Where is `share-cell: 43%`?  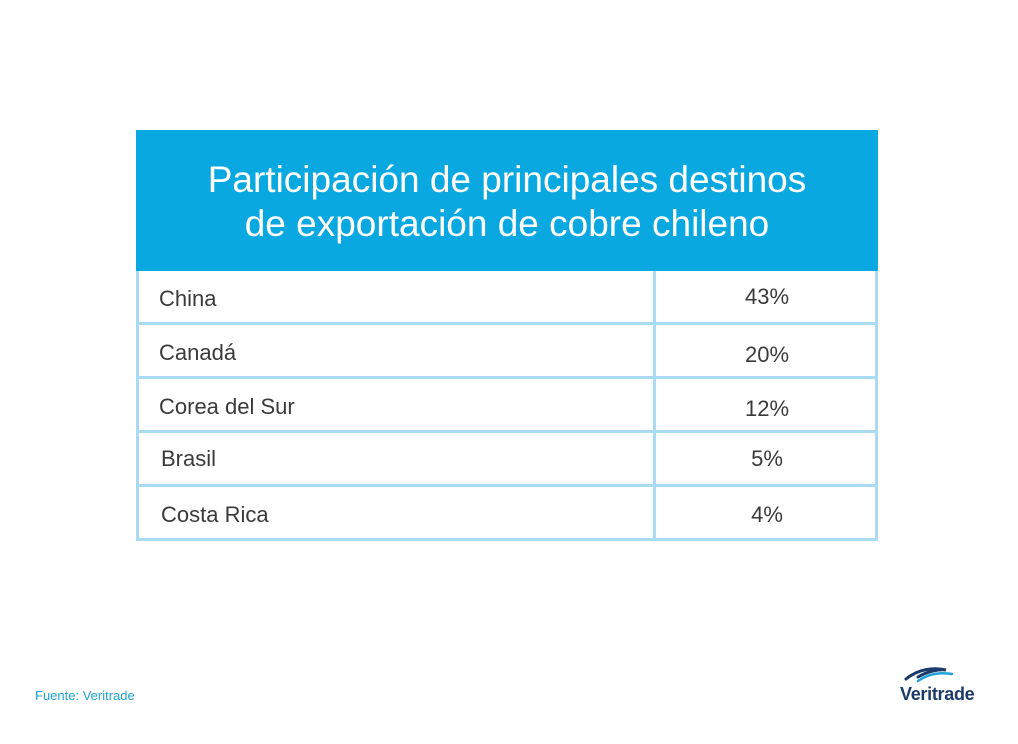 share-cell: 43% is located at coordinates (767, 296).